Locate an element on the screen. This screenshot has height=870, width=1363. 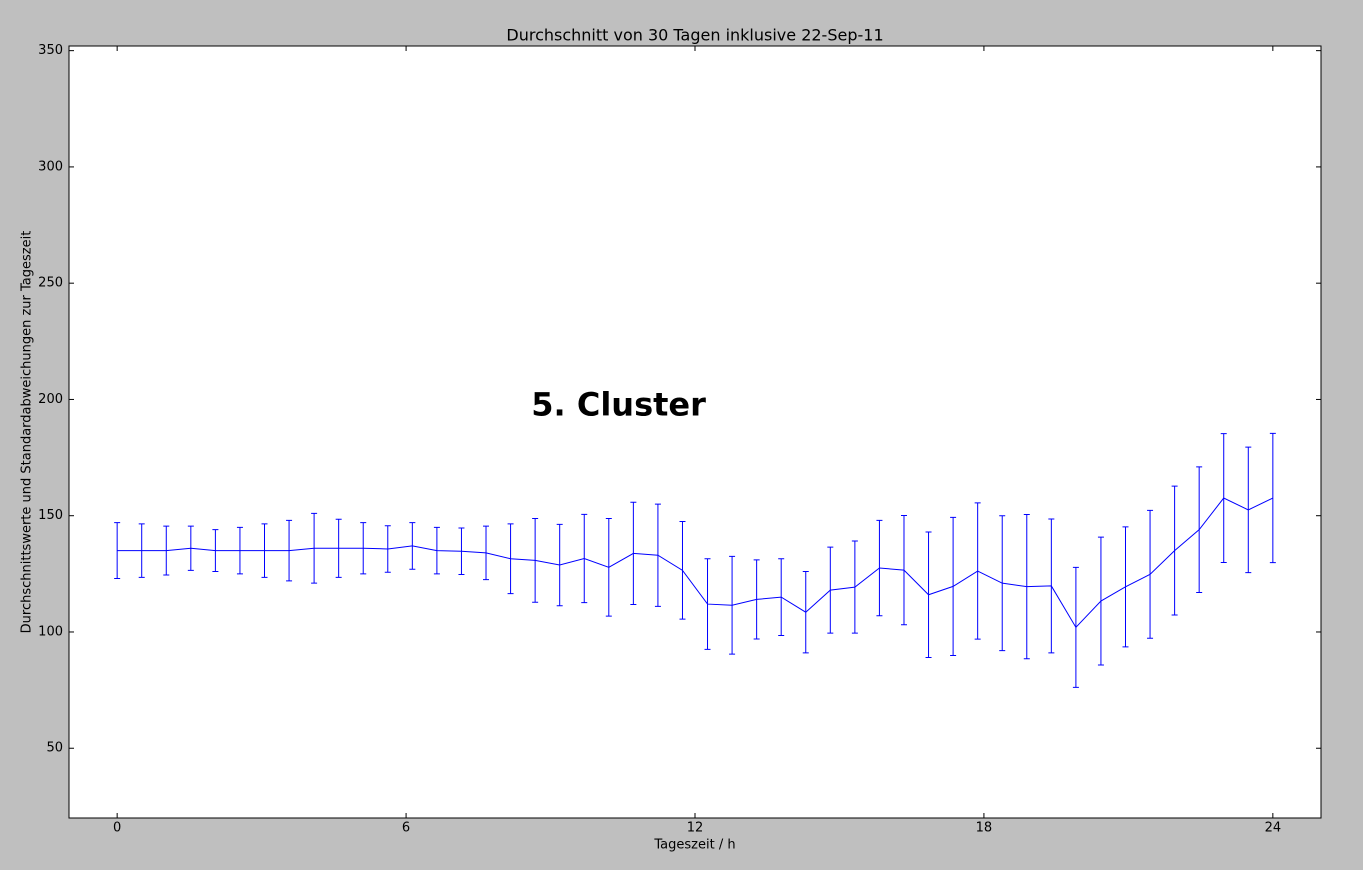
x-axis-label: Tageszeit / h is located at coordinates (694, 845).